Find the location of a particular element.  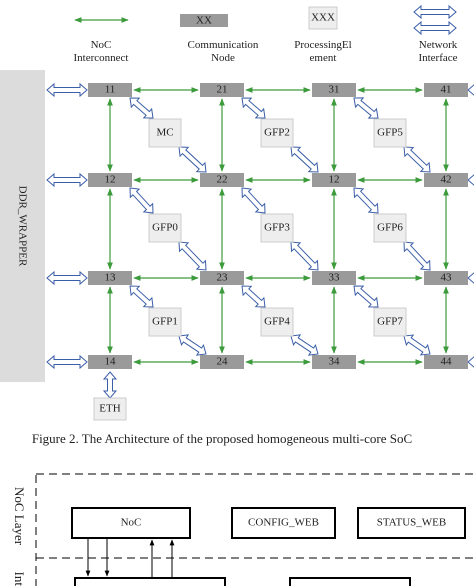

pe-label: GFP7 is located at coordinates (390, 322).